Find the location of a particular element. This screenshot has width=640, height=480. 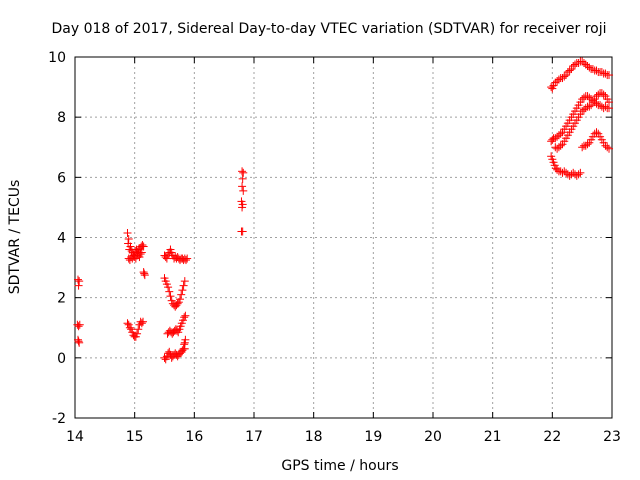

x-tick-label: 22 is located at coordinates (552, 437).